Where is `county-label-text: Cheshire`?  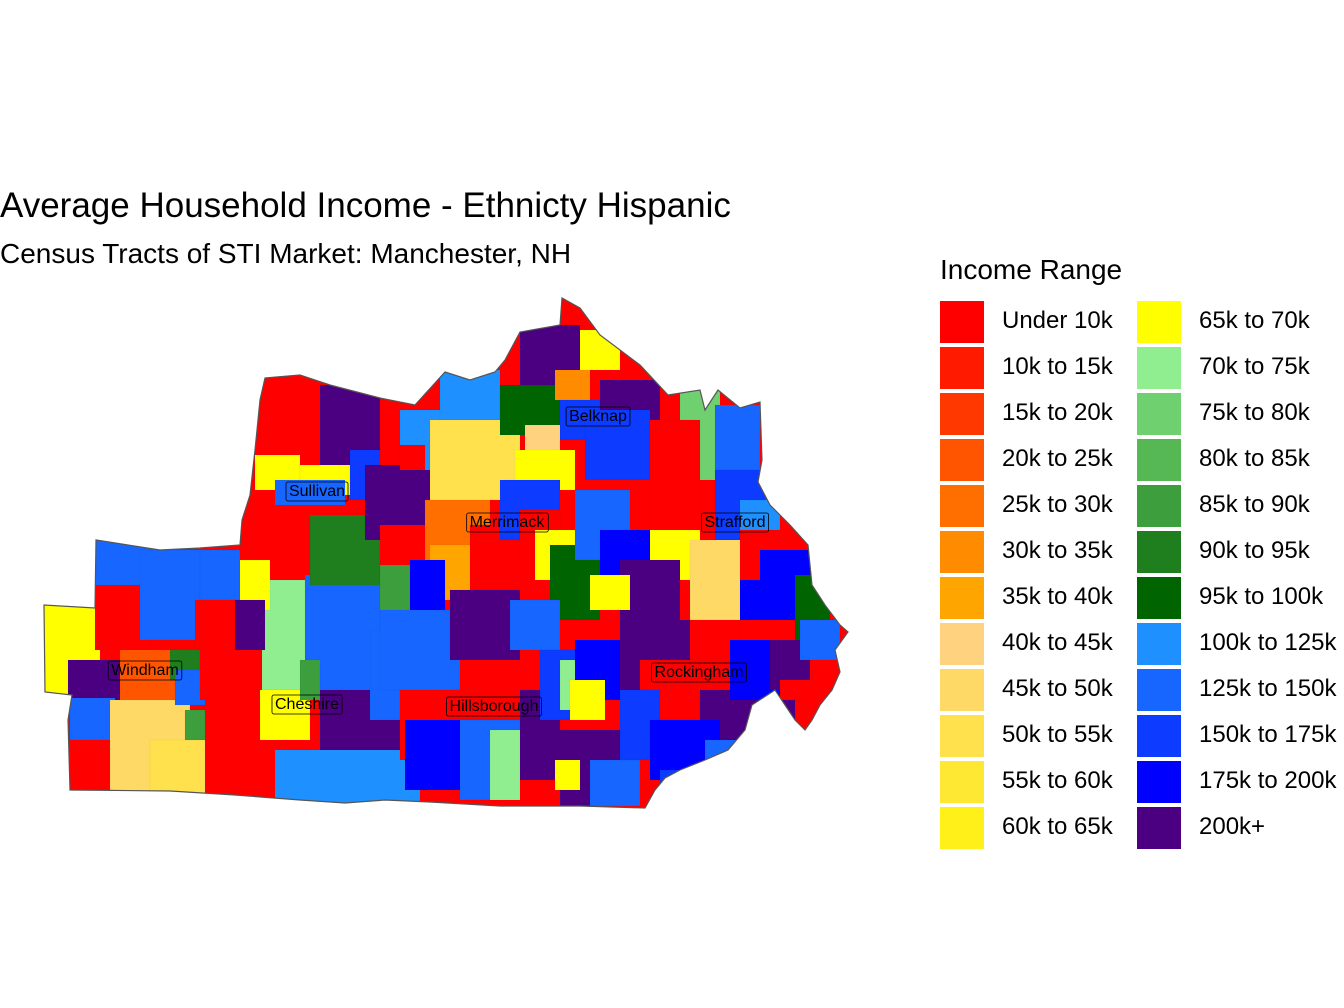 county-label-text: Cheshire is located at coordinates (307, 704).